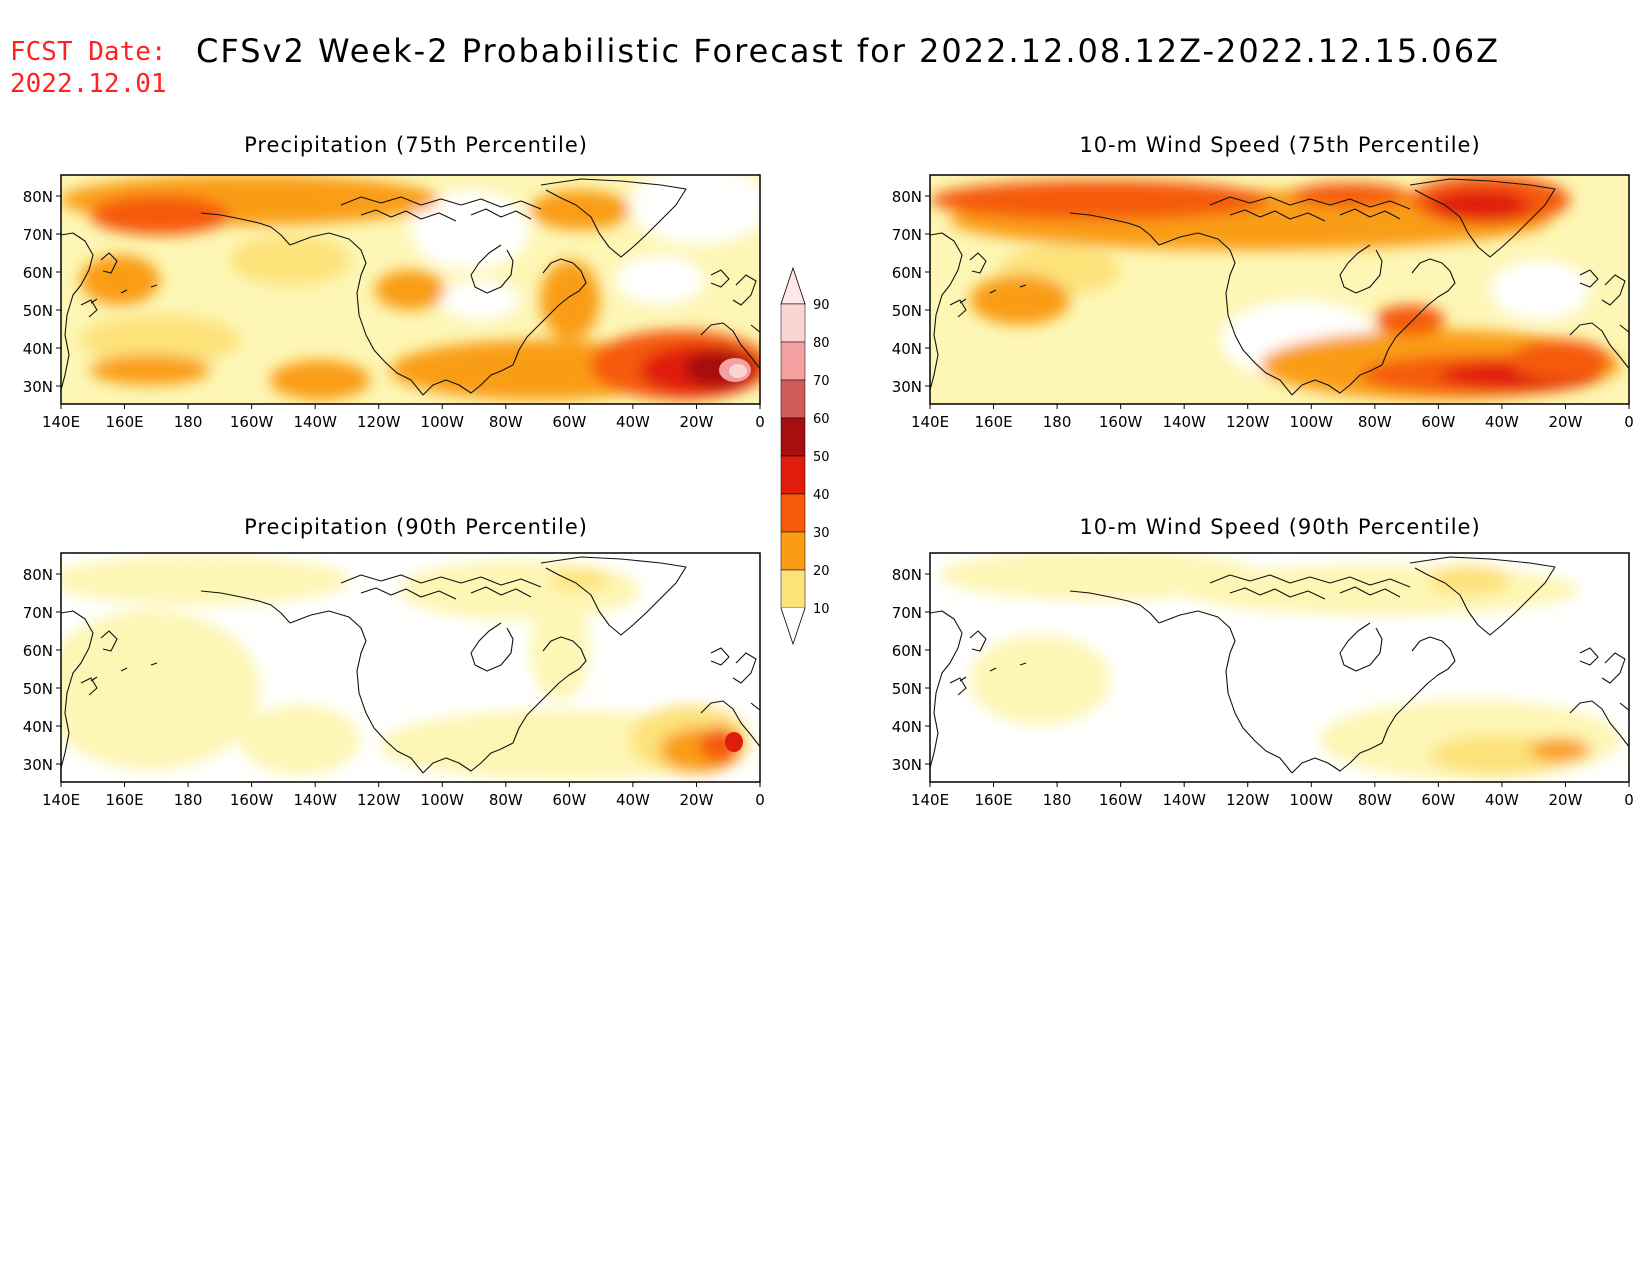  What do you see at coordinates (821, 495) in the screenshot?
I see `colorbar-tick-label: 40` at bounding box center [821, 495].